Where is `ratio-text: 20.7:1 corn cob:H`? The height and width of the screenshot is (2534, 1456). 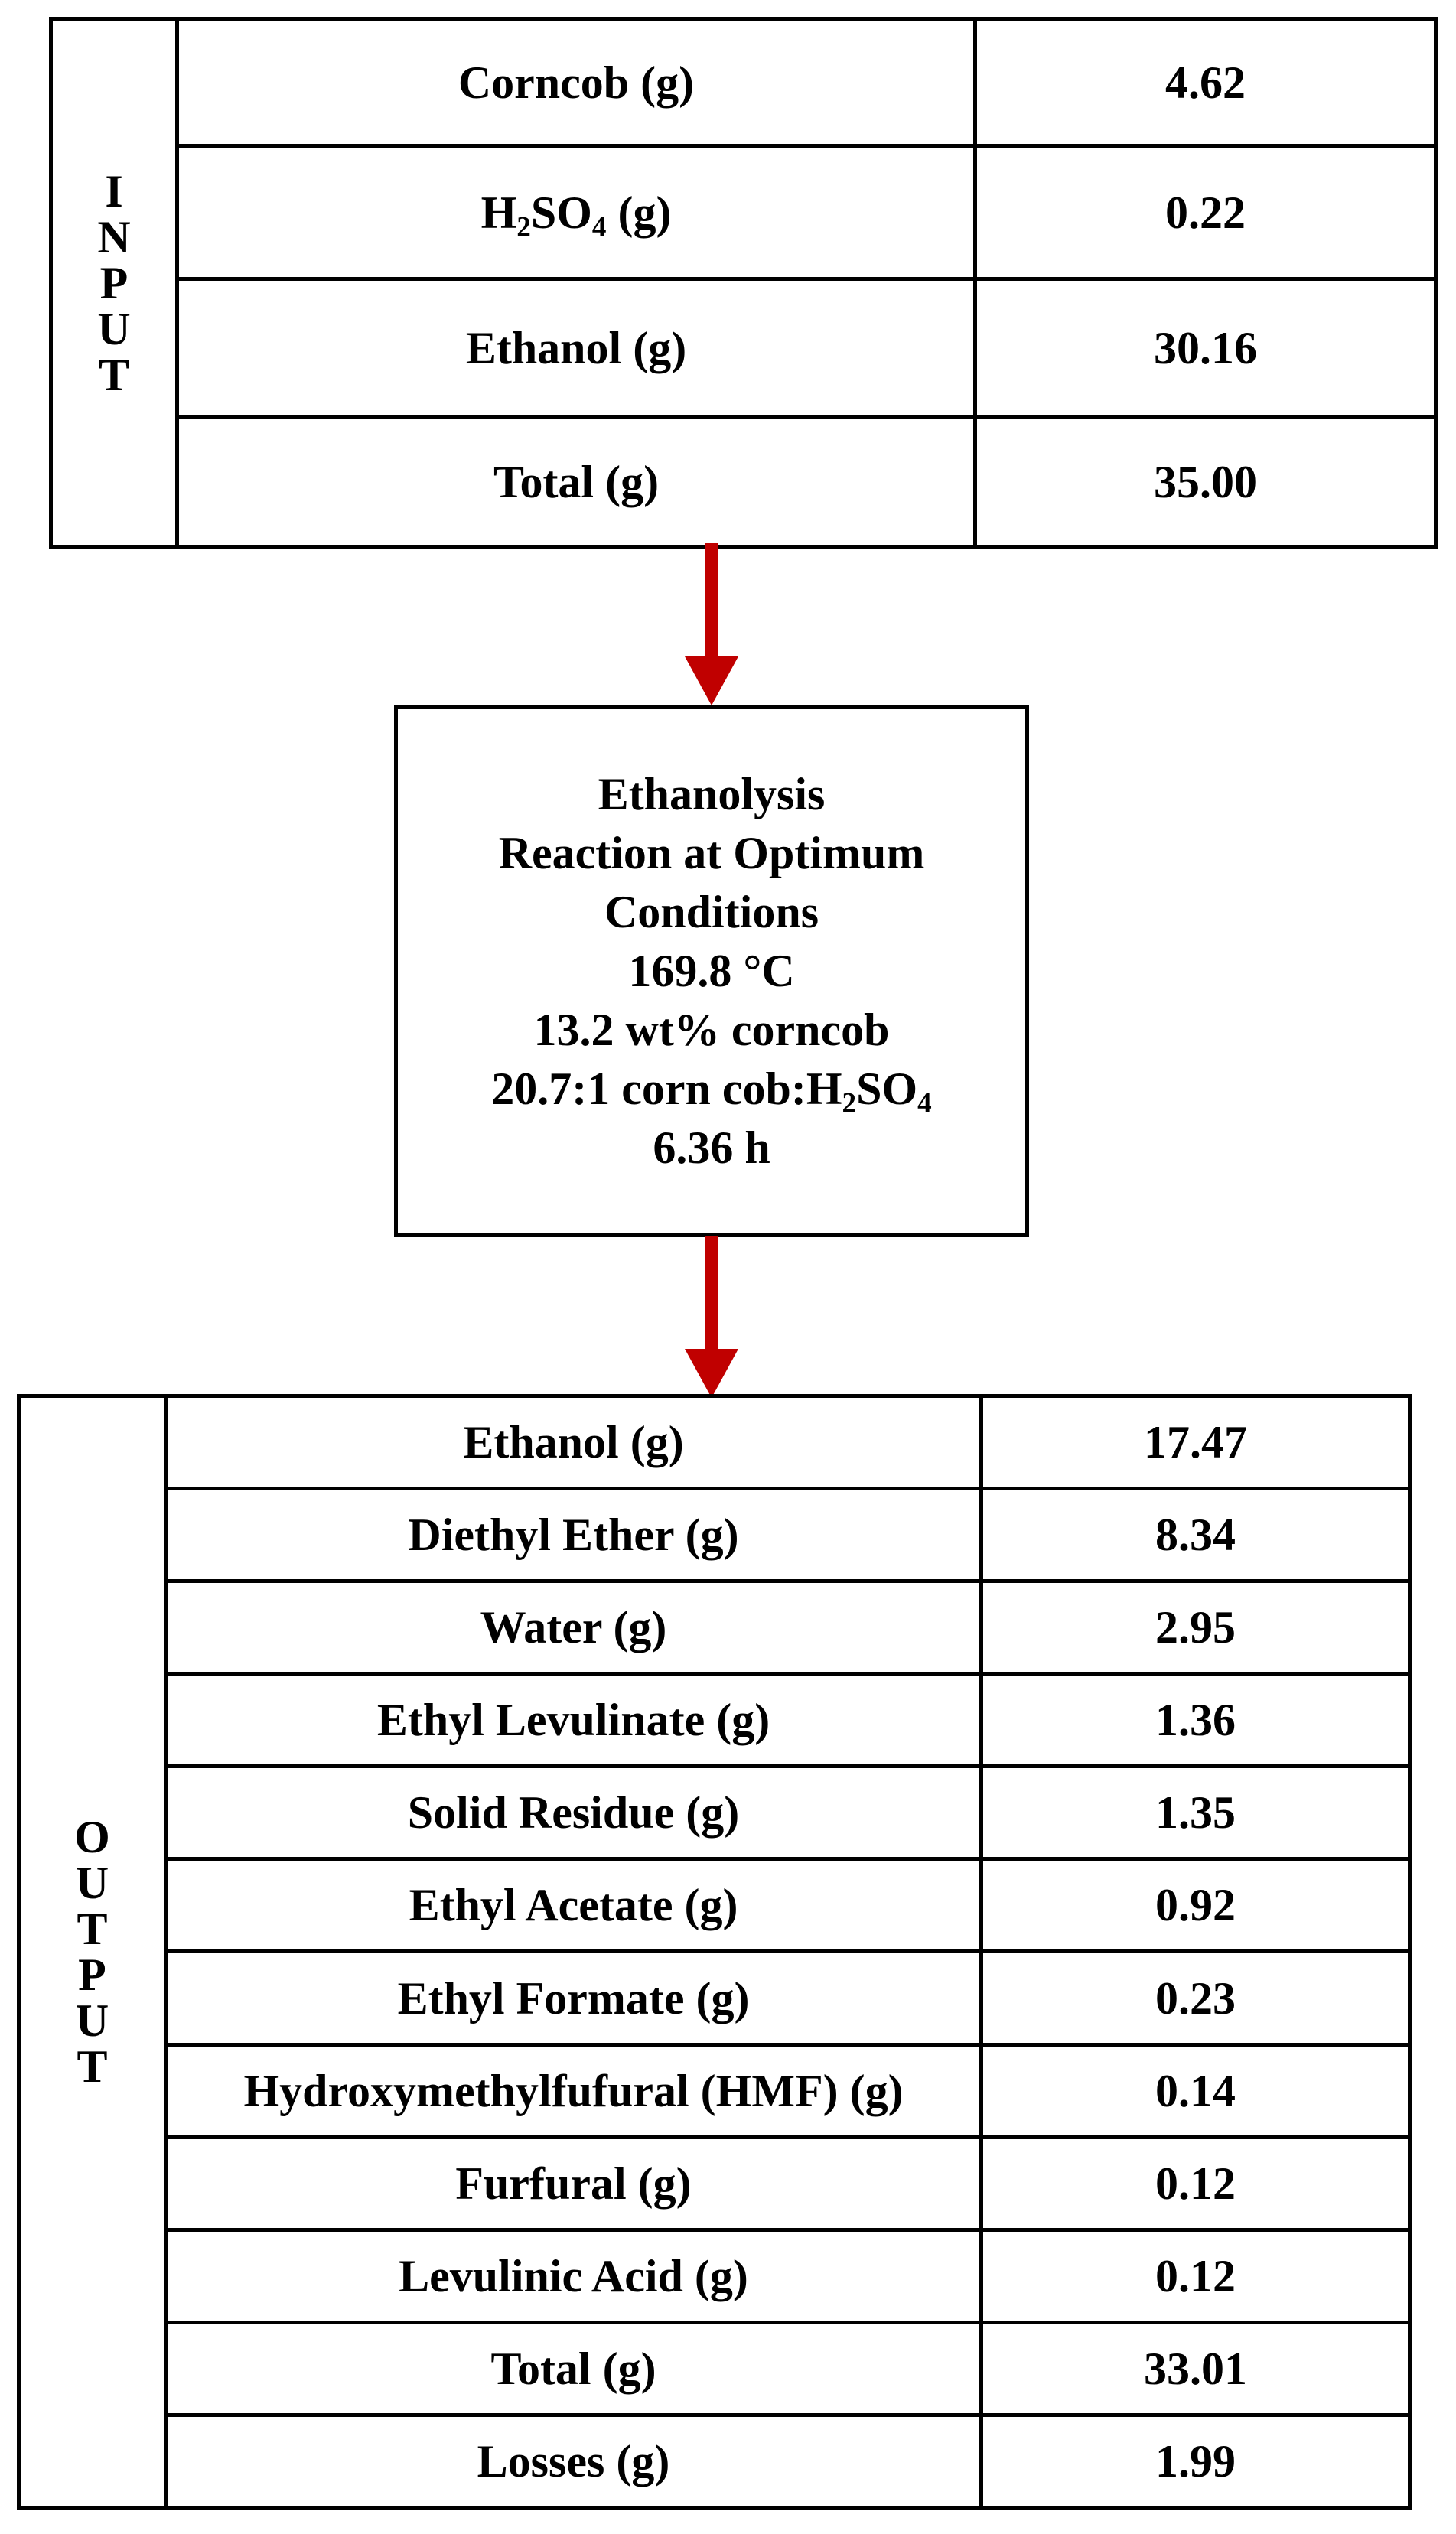 ratio-text: 20.7:1 corn cob:H is located at coordinates (666, 1088).